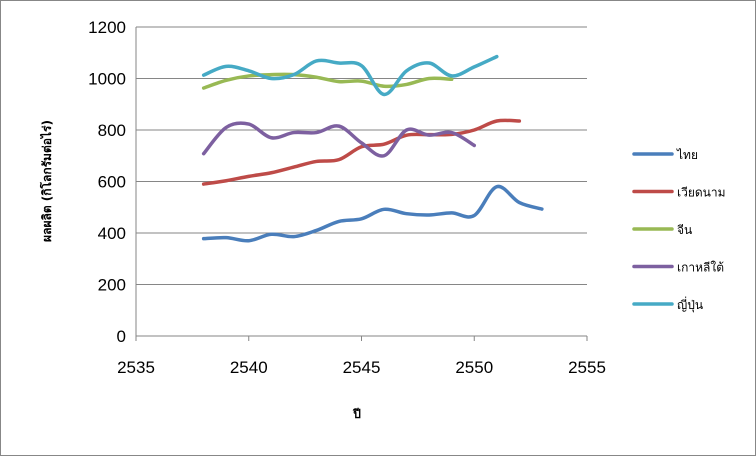 This screenshot has width=756, height=456. I want to click on legend-label-4: เกาหลีใต้, so click(700, 268).